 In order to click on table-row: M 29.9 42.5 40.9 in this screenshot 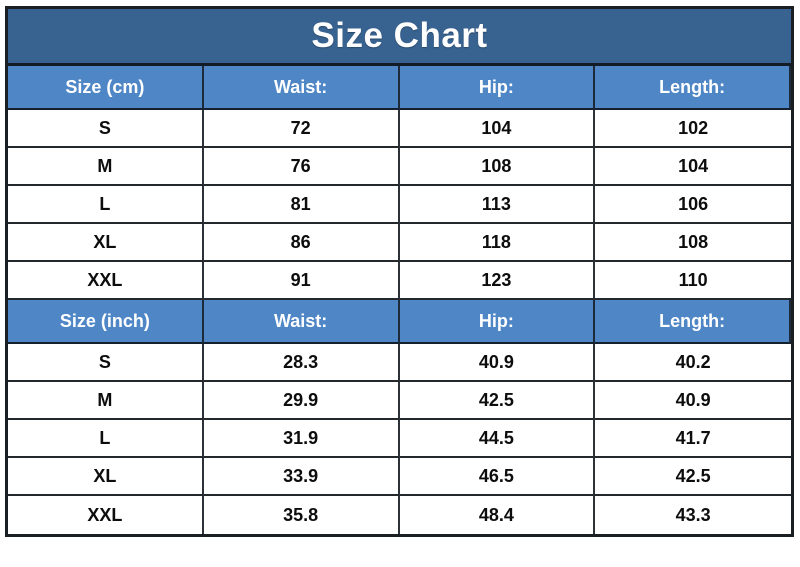, I will do `click(399, 401)`.